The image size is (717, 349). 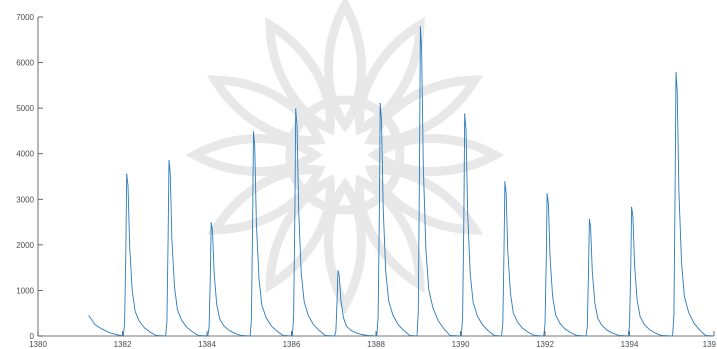 What do you see at coordinates (630, 344) in the screenshot?
I see `x-tick-label: 1394` at bounding box center [630, 344].